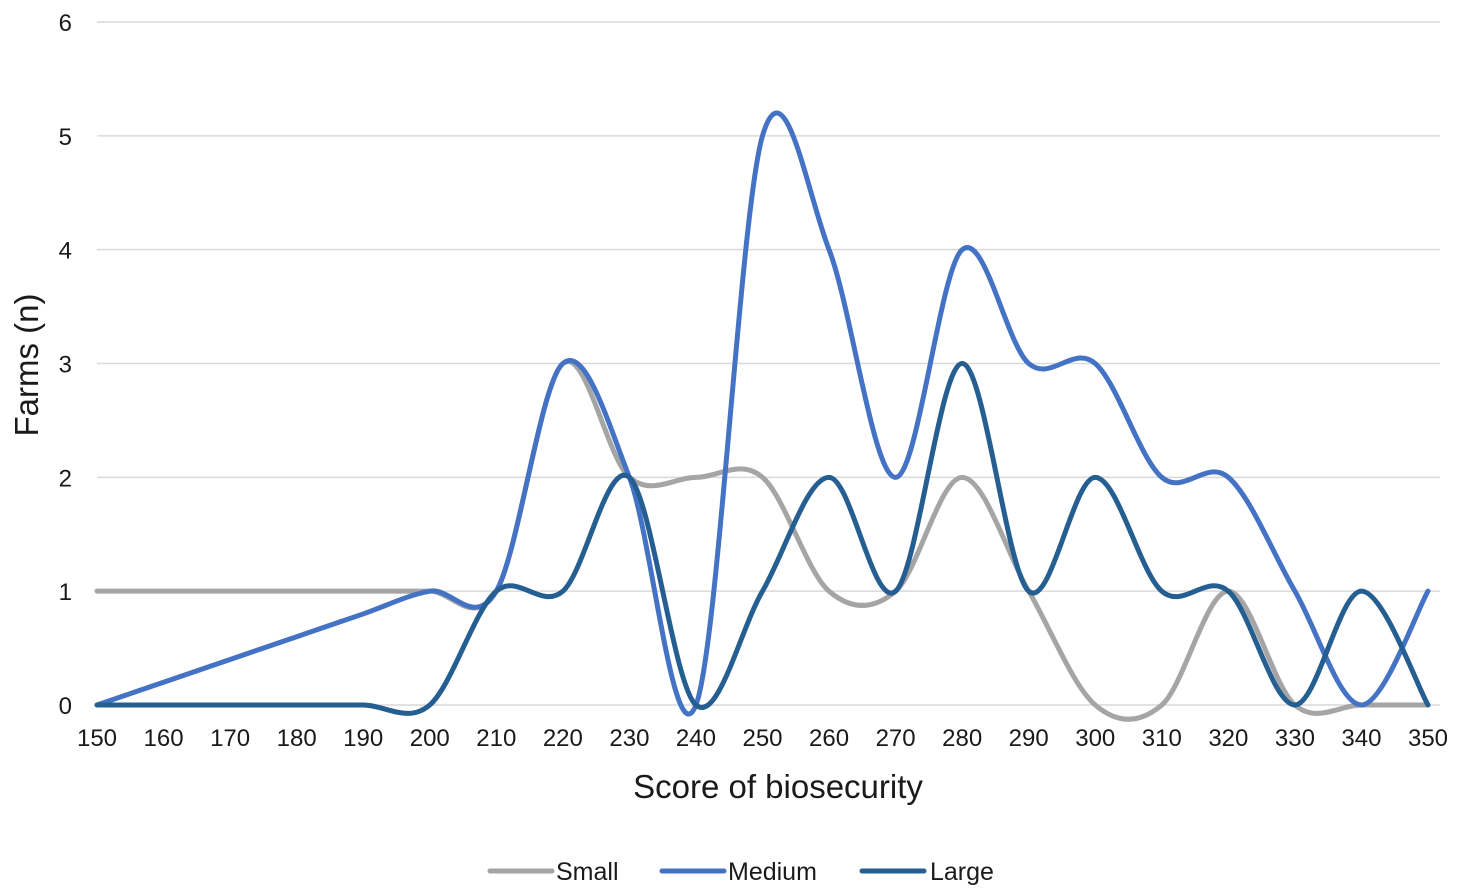  I want to click on y-axis-ticks: 0 1 2 3 4 5 6, so click(65, 365).